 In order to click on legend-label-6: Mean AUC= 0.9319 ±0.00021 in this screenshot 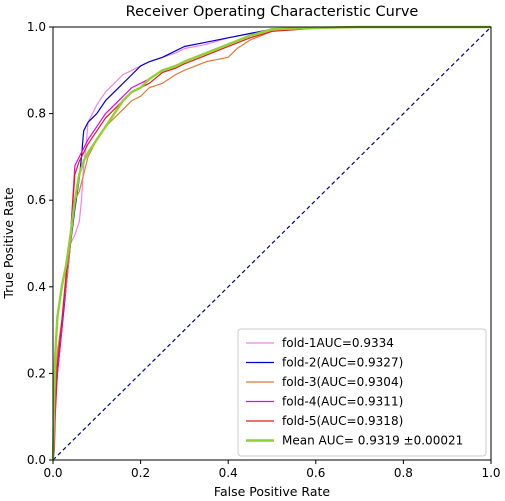, I will do `click(372, 441)`.